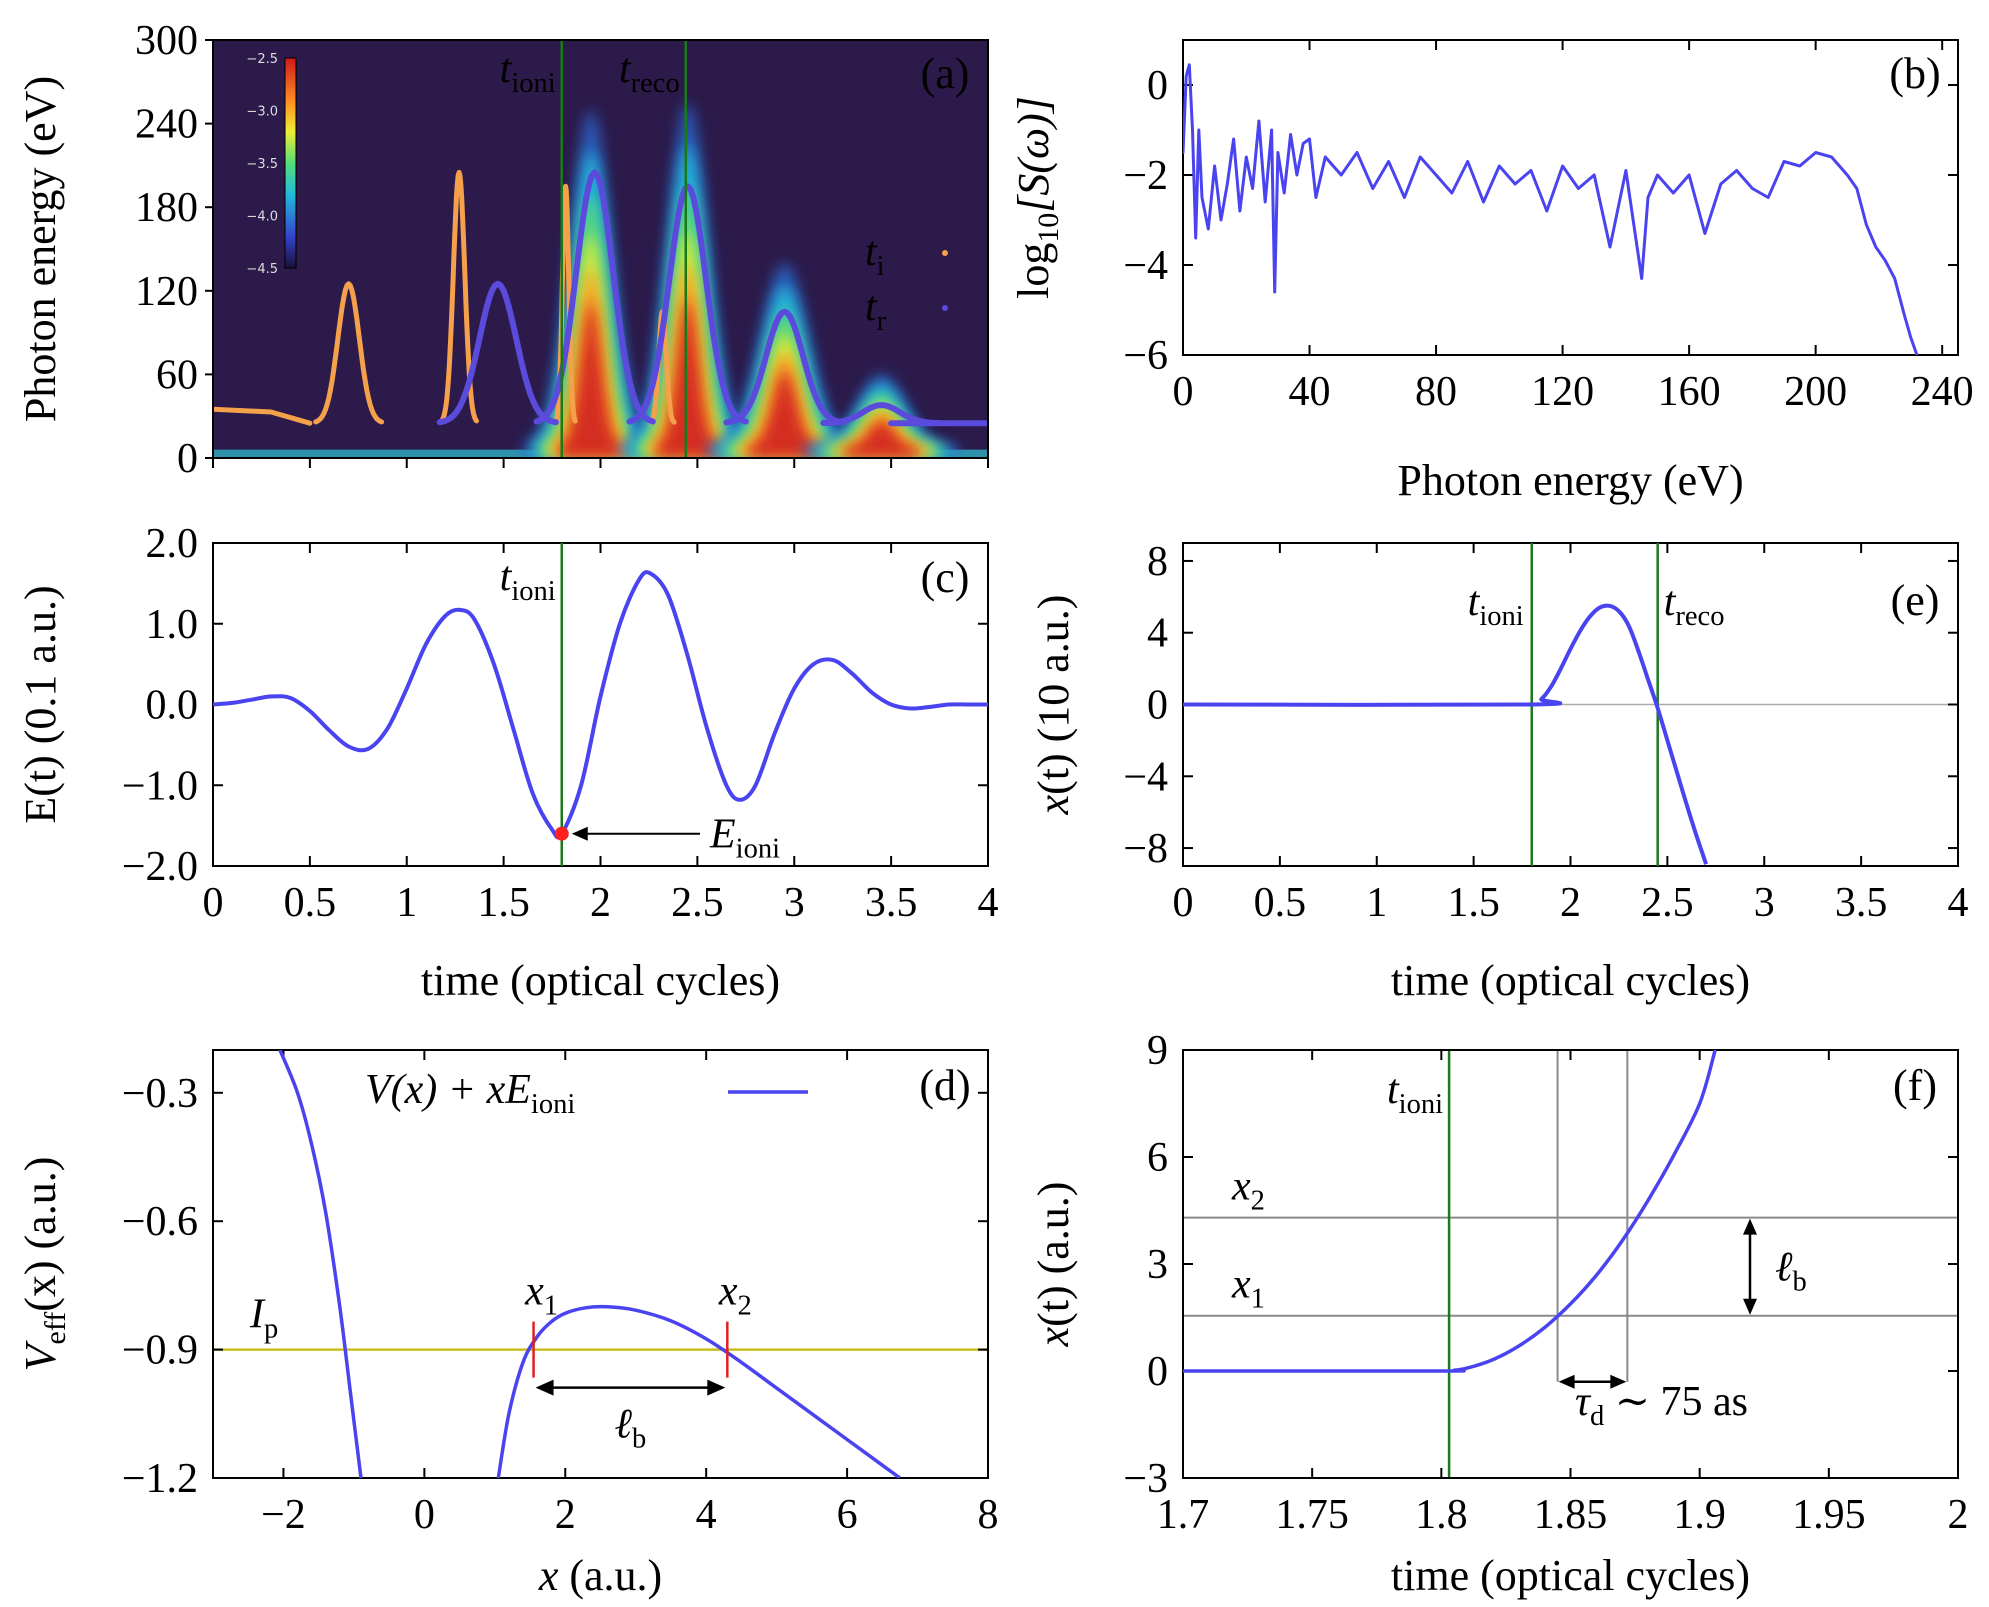 Image resolution: width=1989 pixels, height=1607 pixels. What do you see at coordinates (534, 1292) in the screenshot?
I see `barrier-label-1-main: x` at bounding box center [534, 1292].